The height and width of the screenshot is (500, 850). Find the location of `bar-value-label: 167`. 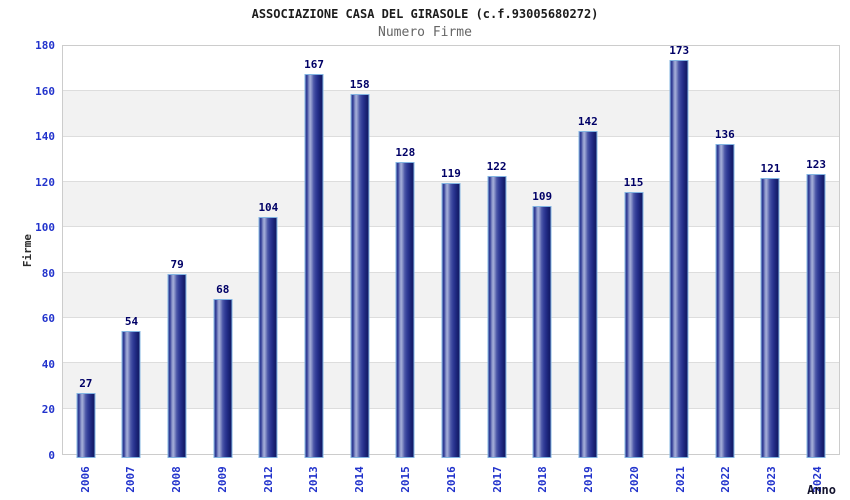

bar-value-label: 167 is located at coordinates (314, 64).